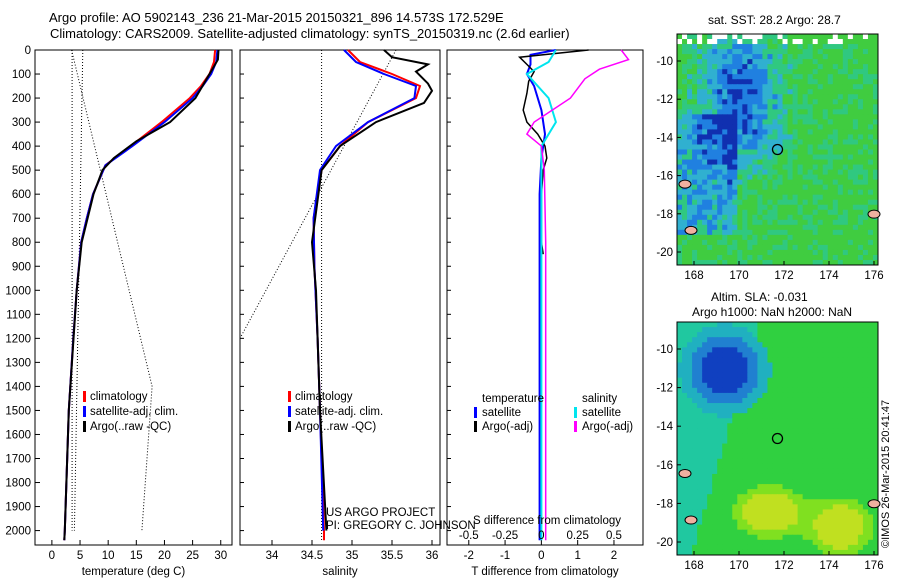 The image size is (900, 580). What do you see at coordinates (18, 315) in the screenshot?
I see `y-tick-label: 1100` at bounding box center [18, 315].